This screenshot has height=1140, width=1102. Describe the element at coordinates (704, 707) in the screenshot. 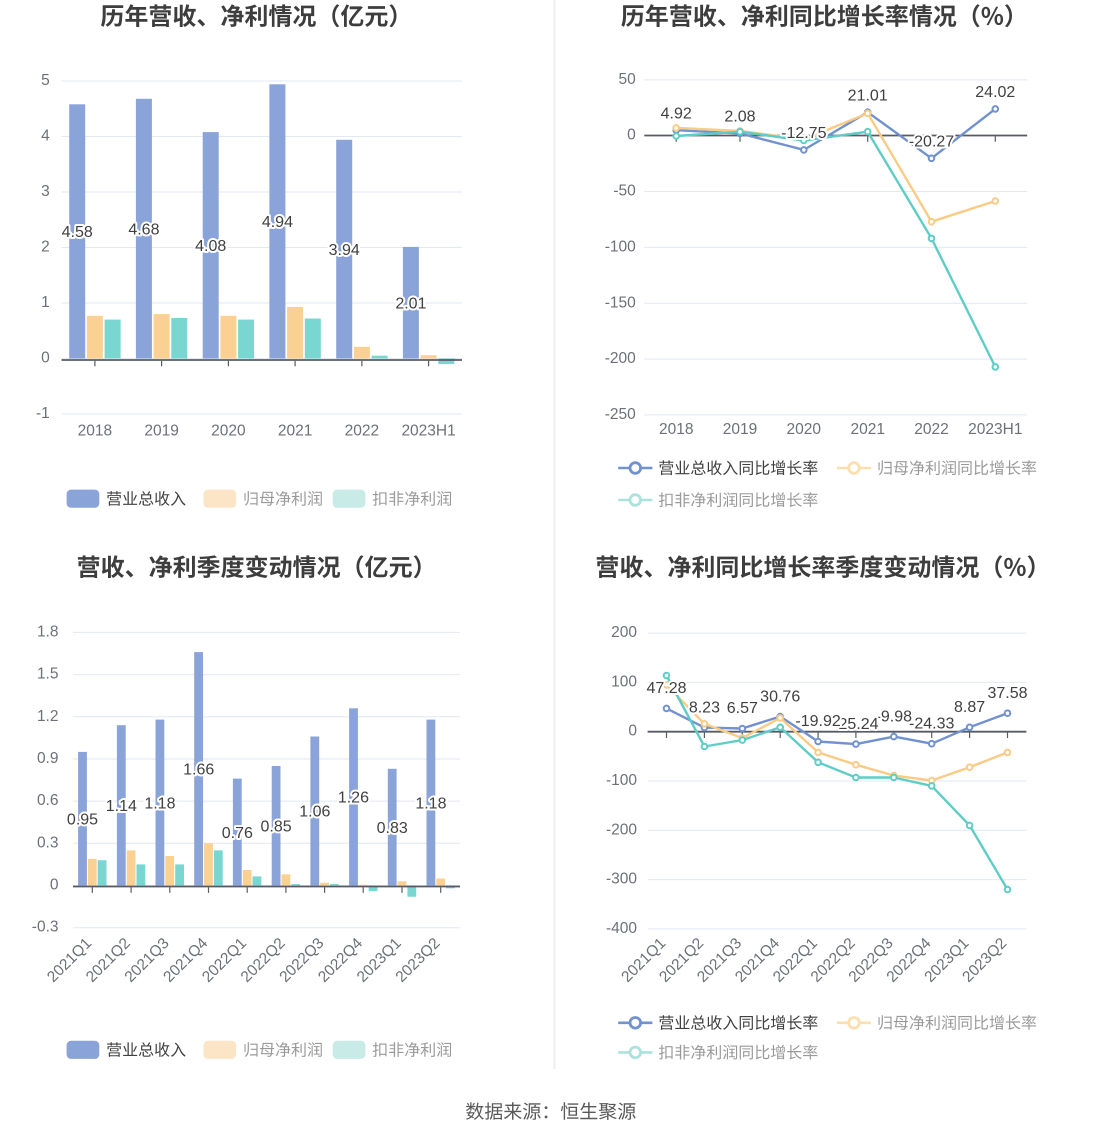

I see `svg-text: 8.23` at that location.